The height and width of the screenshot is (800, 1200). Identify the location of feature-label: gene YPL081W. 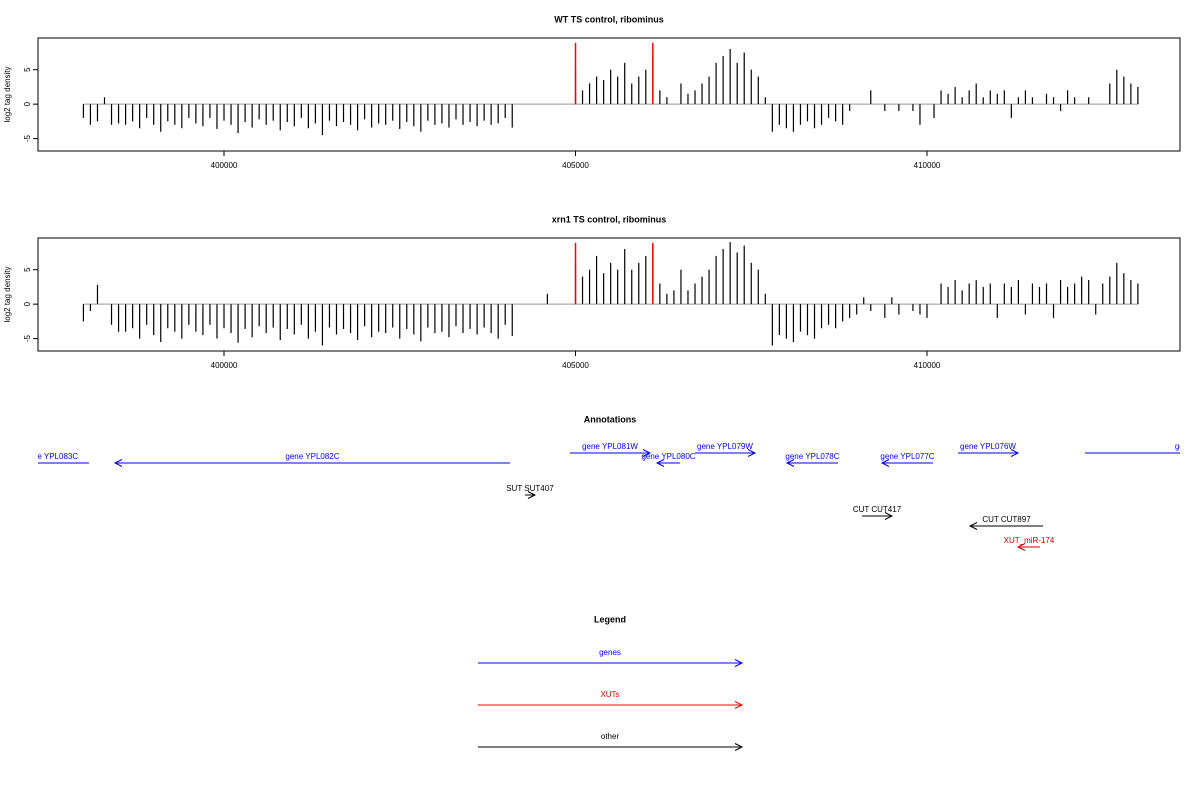
(610, 446).